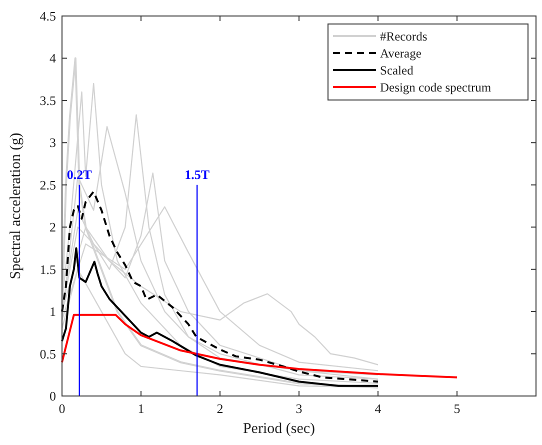 This screenshot has height=445, width=542. I want to click on y-tick-label: 1.5, so click(48, 269).